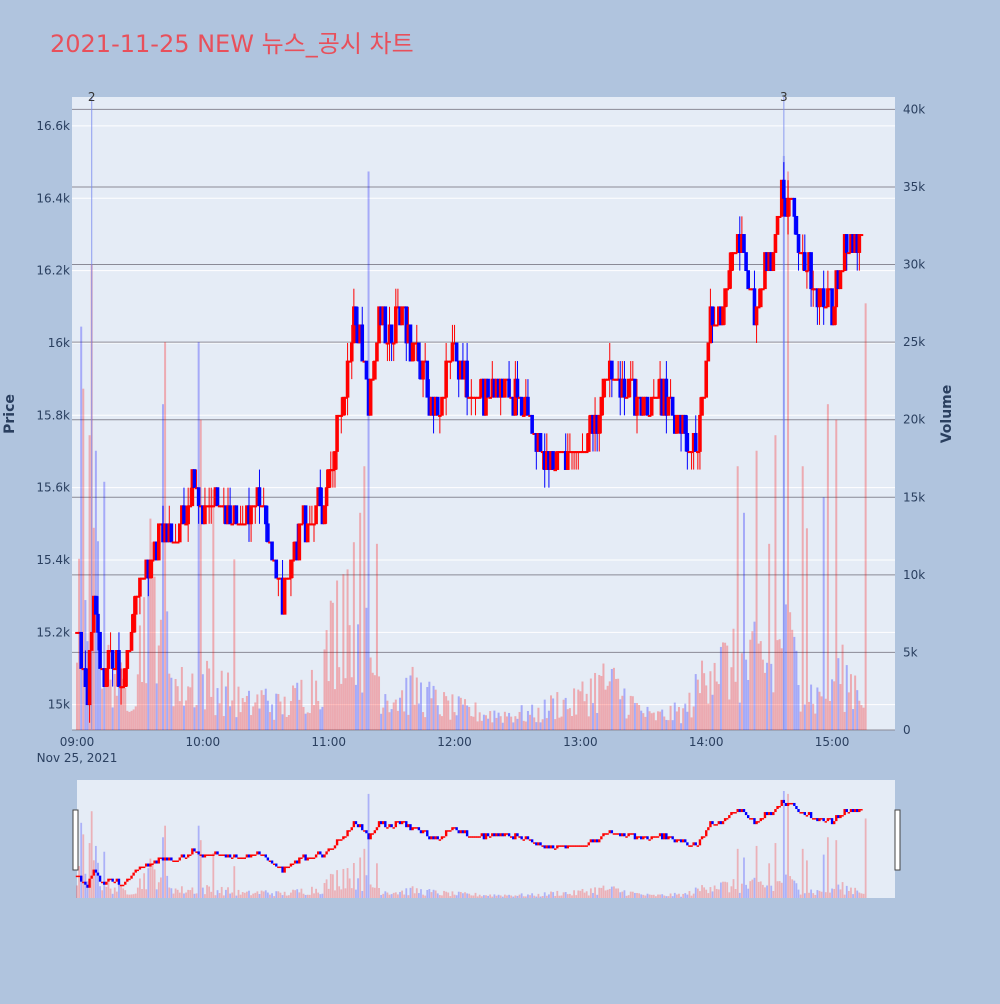 The height and width of the screenshot is (1004, 1000). I want to click on news-marker-label: 3, so click(784, 97).